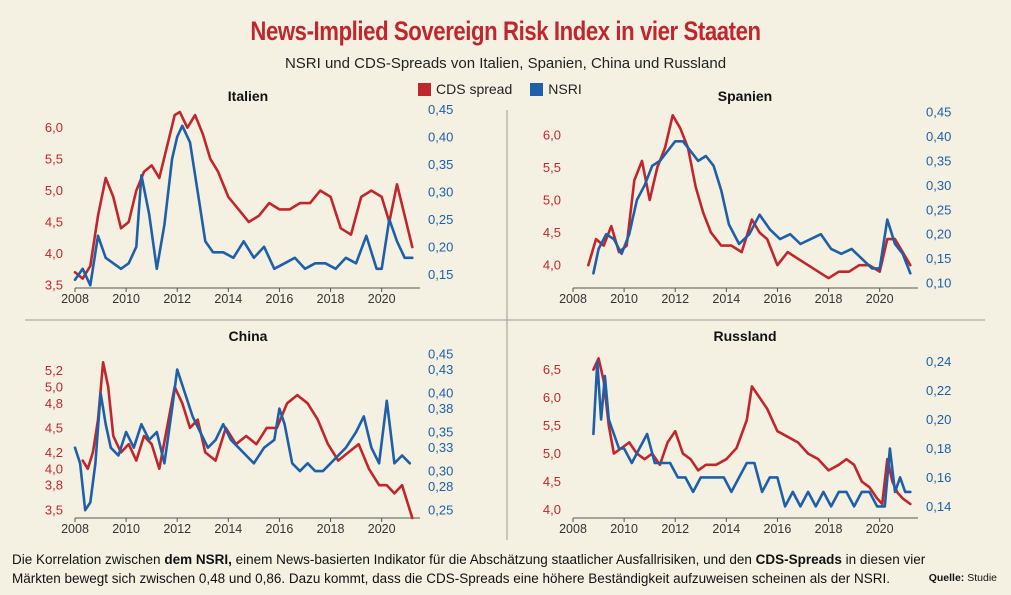 The width and height of the screenshot is (1011, 595). What do you see at coordinates (778, 299) in the screenshot?
I see `x-tick-label-spanien: 2016` at bounding box center [778, 299].